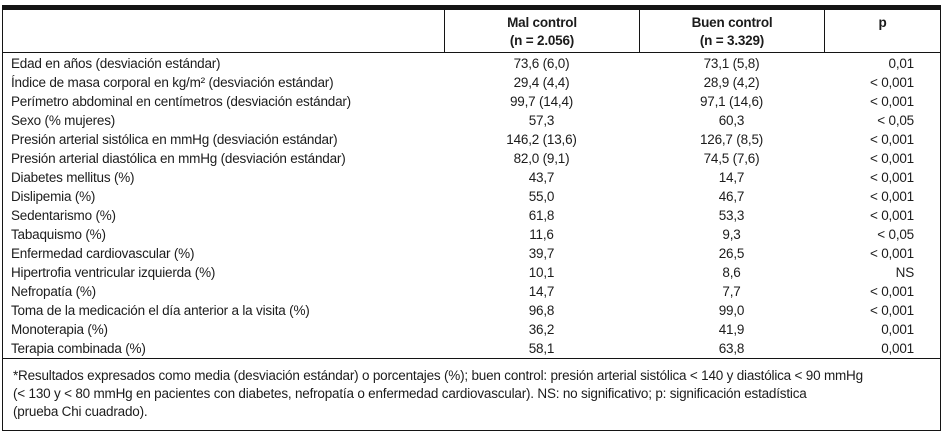 The height and width of the screenshot is (438, 951). I want to click on mal-control-value: 146,2 (13,6), so click(541, 139).